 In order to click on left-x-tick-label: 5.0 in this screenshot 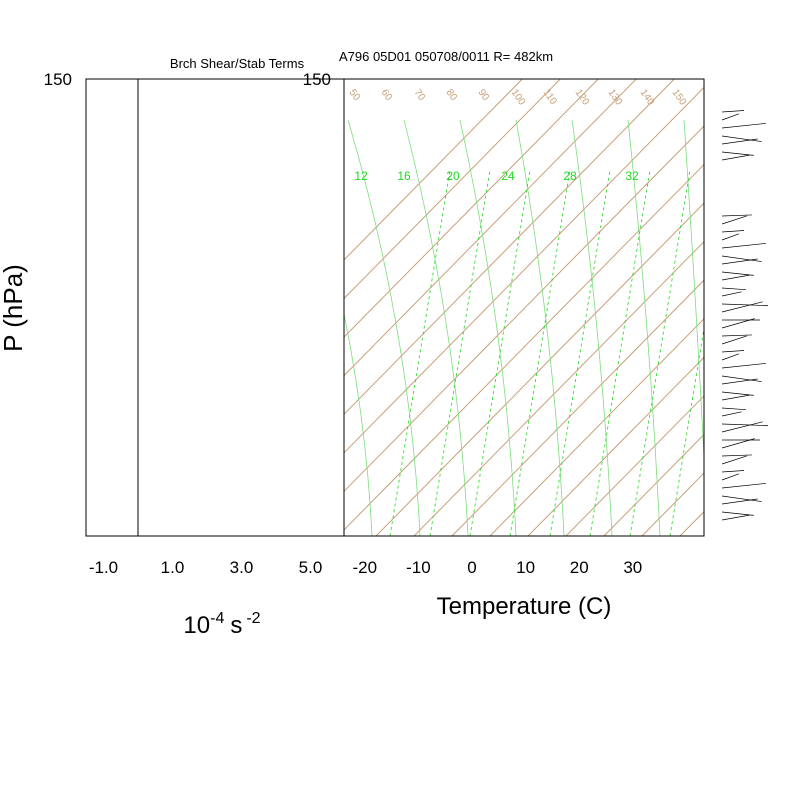, I will do `click(311, 567)`.